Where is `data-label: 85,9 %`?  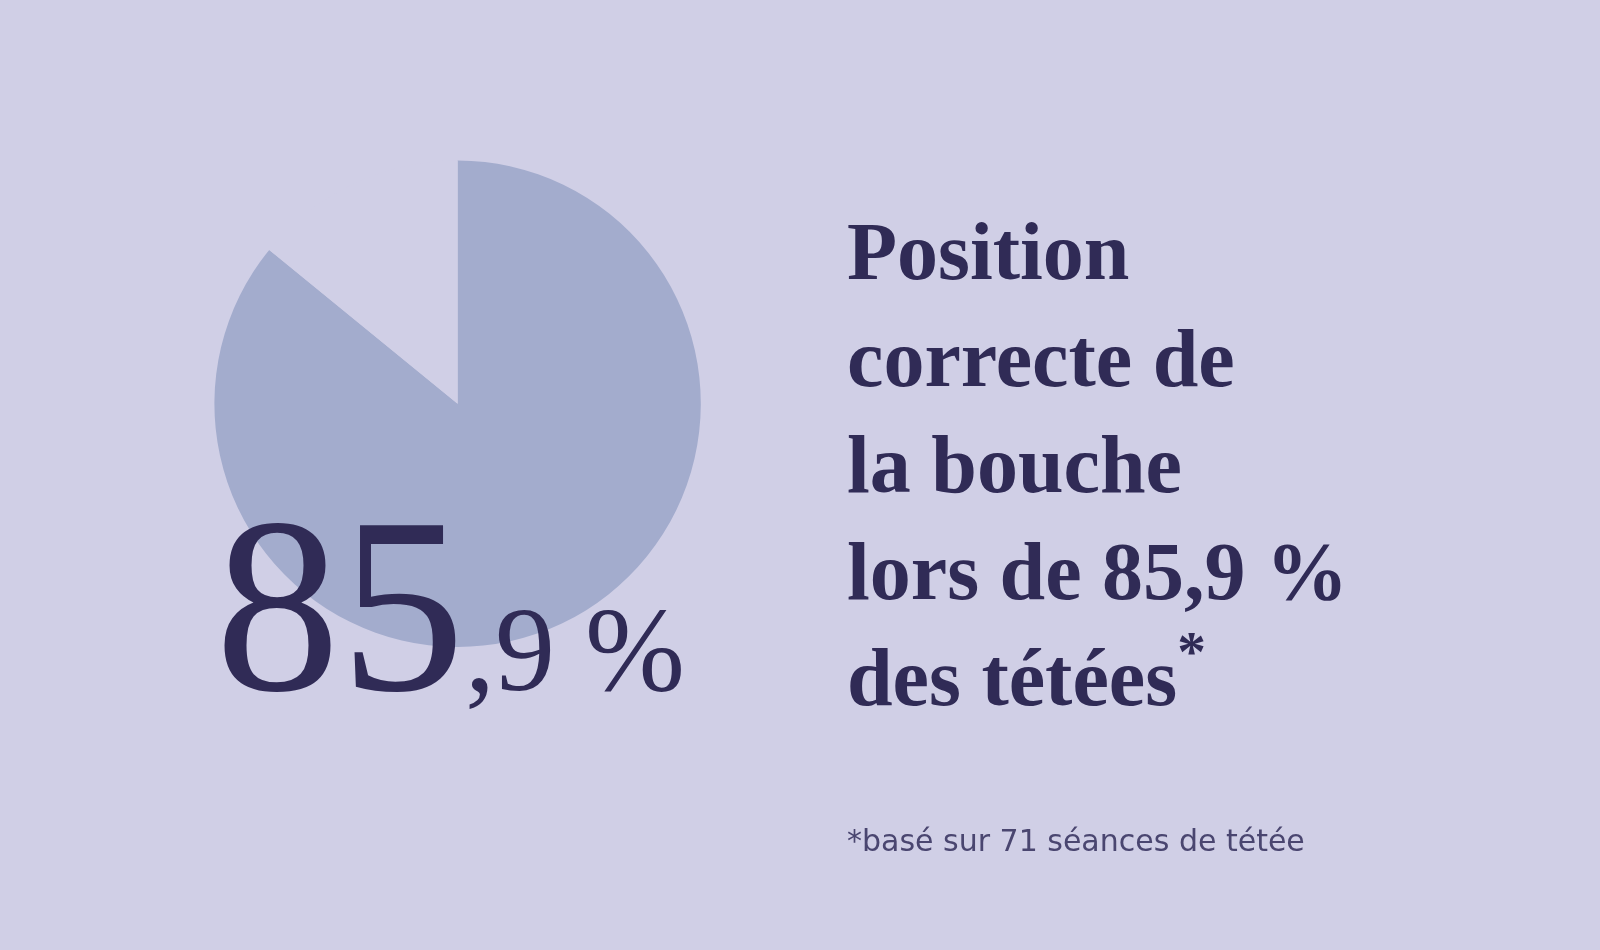
data-label: 85,9 % is located at coordinates (450, 605).